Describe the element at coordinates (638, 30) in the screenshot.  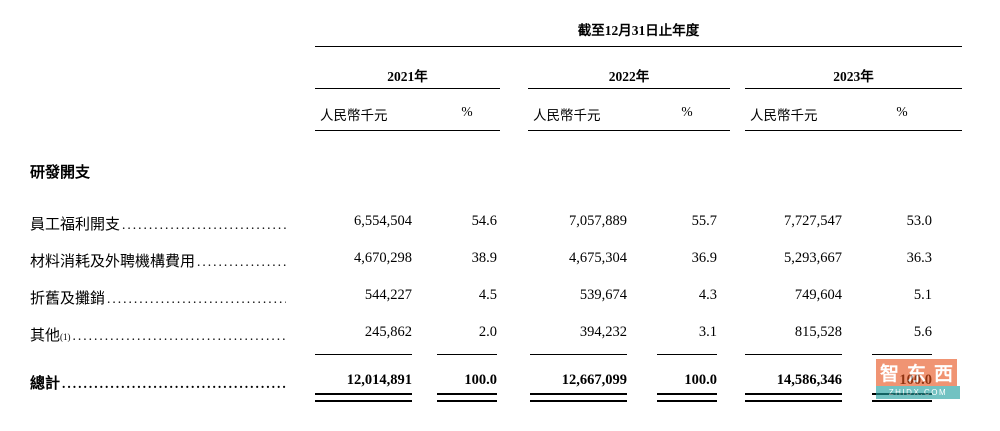
I see `period-header: 截至12月31日止年度` at that location.